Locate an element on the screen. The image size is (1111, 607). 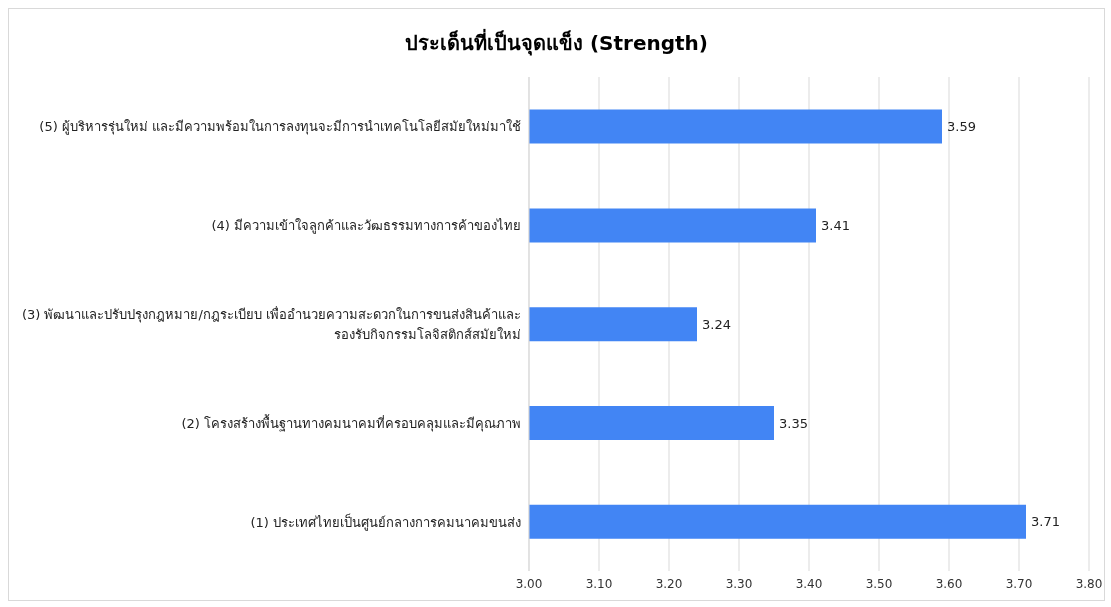
data-label: 3.41 is located at coordinates (835, 226).